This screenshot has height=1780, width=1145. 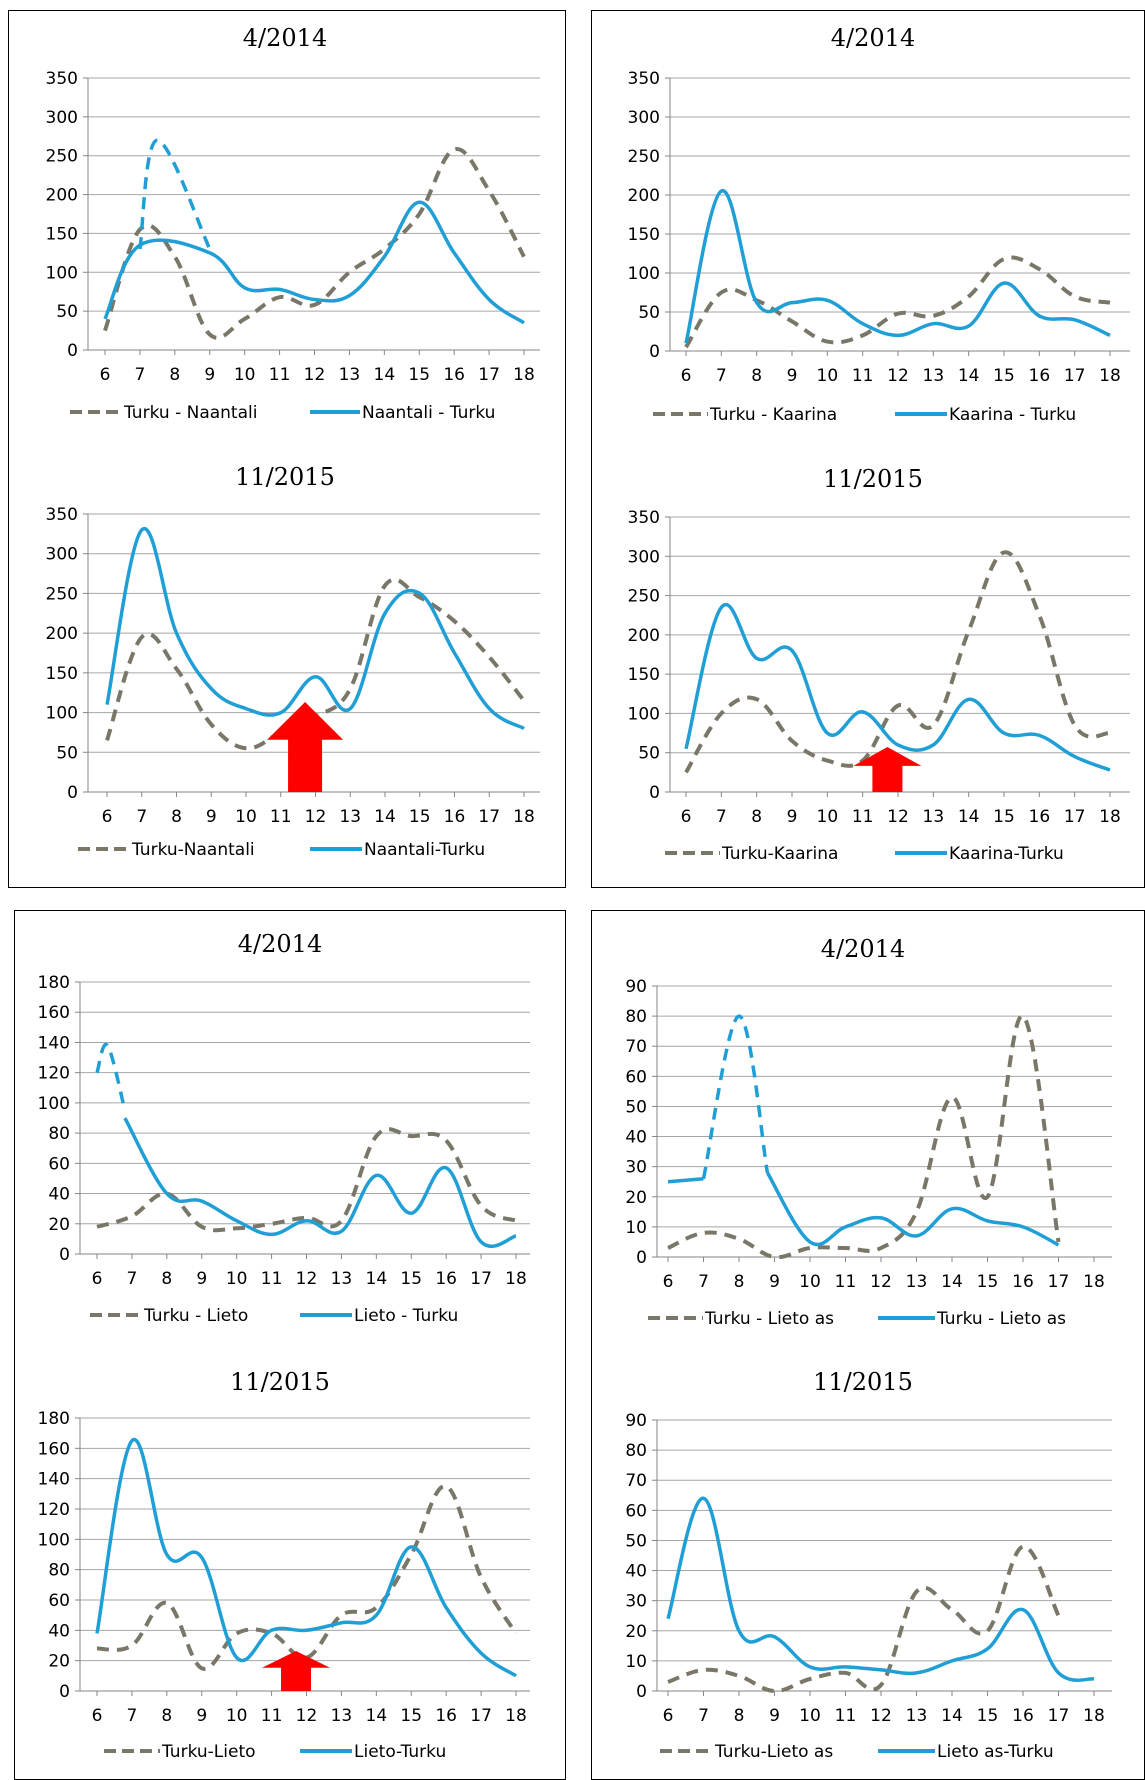 What do you see at coordinates (1012, 415) in the screenshot?
I see `legend-label: Kaarina - Turku` at bounding box center [1012, 415].